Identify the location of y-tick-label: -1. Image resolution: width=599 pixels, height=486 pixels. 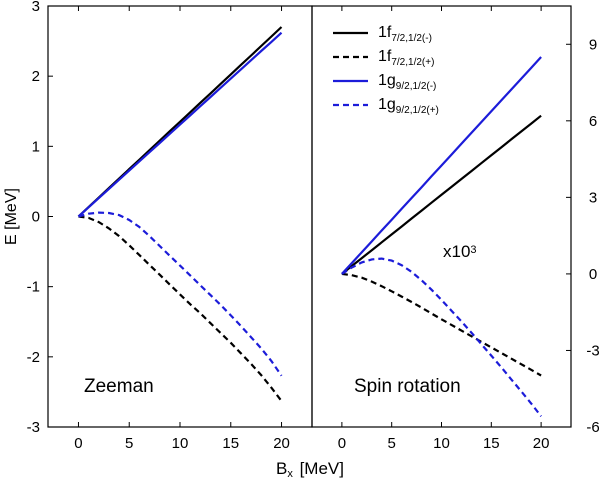
(33, 287).